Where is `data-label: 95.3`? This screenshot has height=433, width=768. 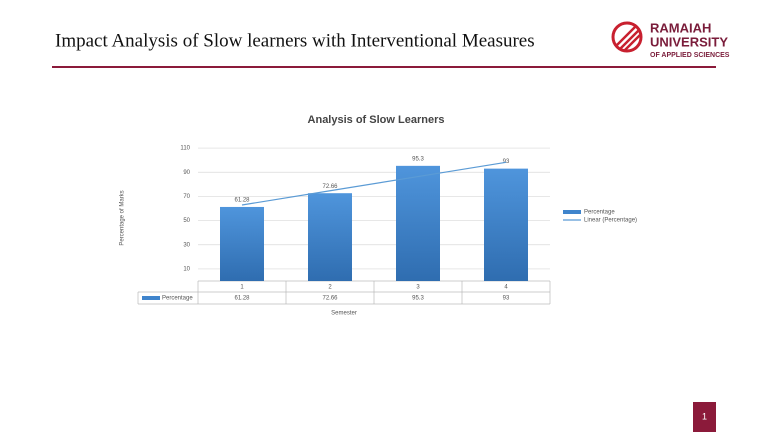 data-label: 95.3 is located at coordinates (418, 159).